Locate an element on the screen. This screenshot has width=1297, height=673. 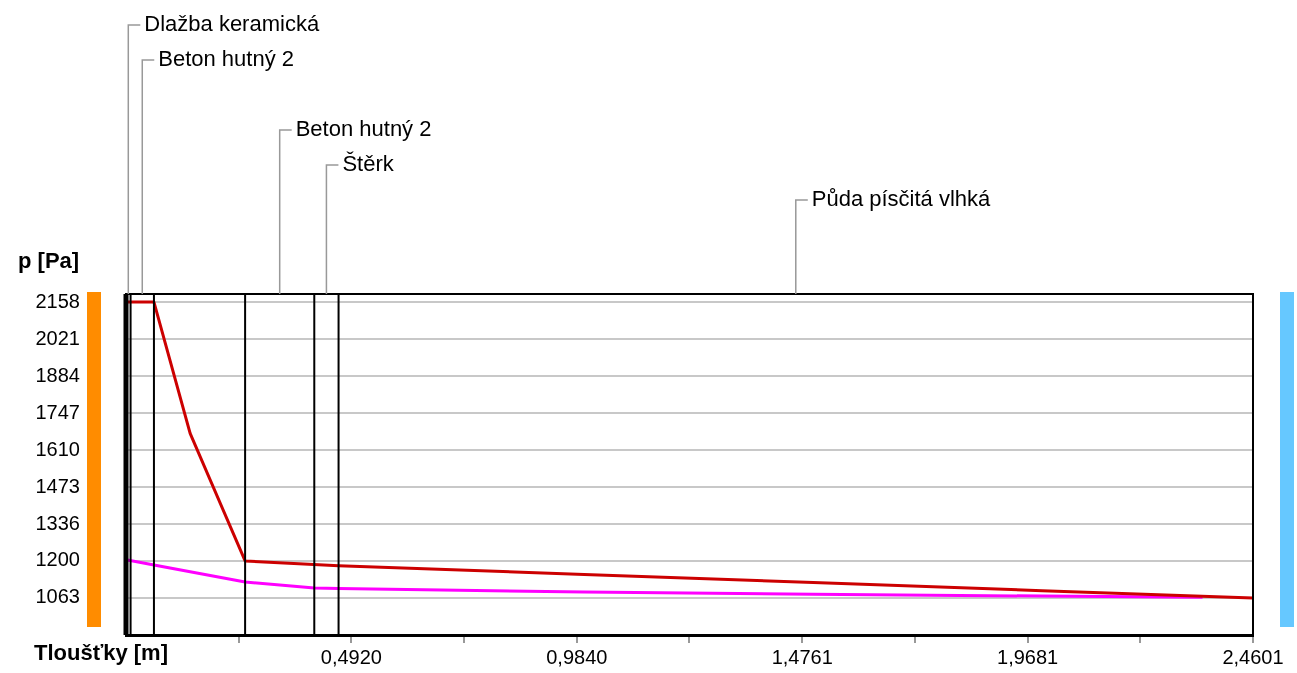
x-axis-title: Tloušťky [m] is located at coordinates (101, 653).